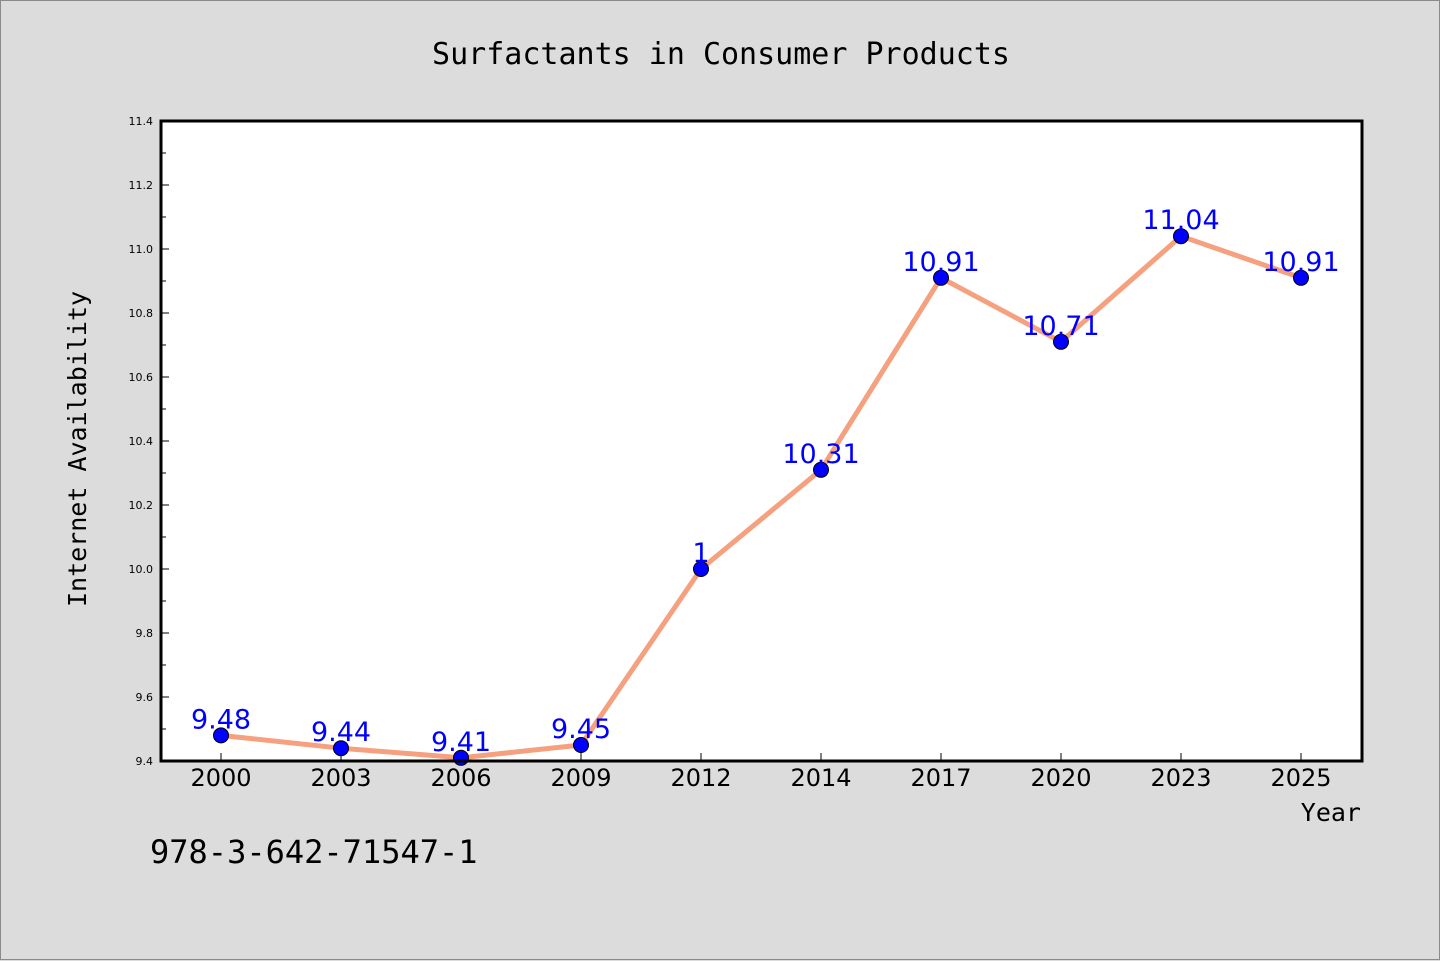 This screenshot has height=961, width=1440. I want to click on x-tick-label: 2025, so click(1300, 778).